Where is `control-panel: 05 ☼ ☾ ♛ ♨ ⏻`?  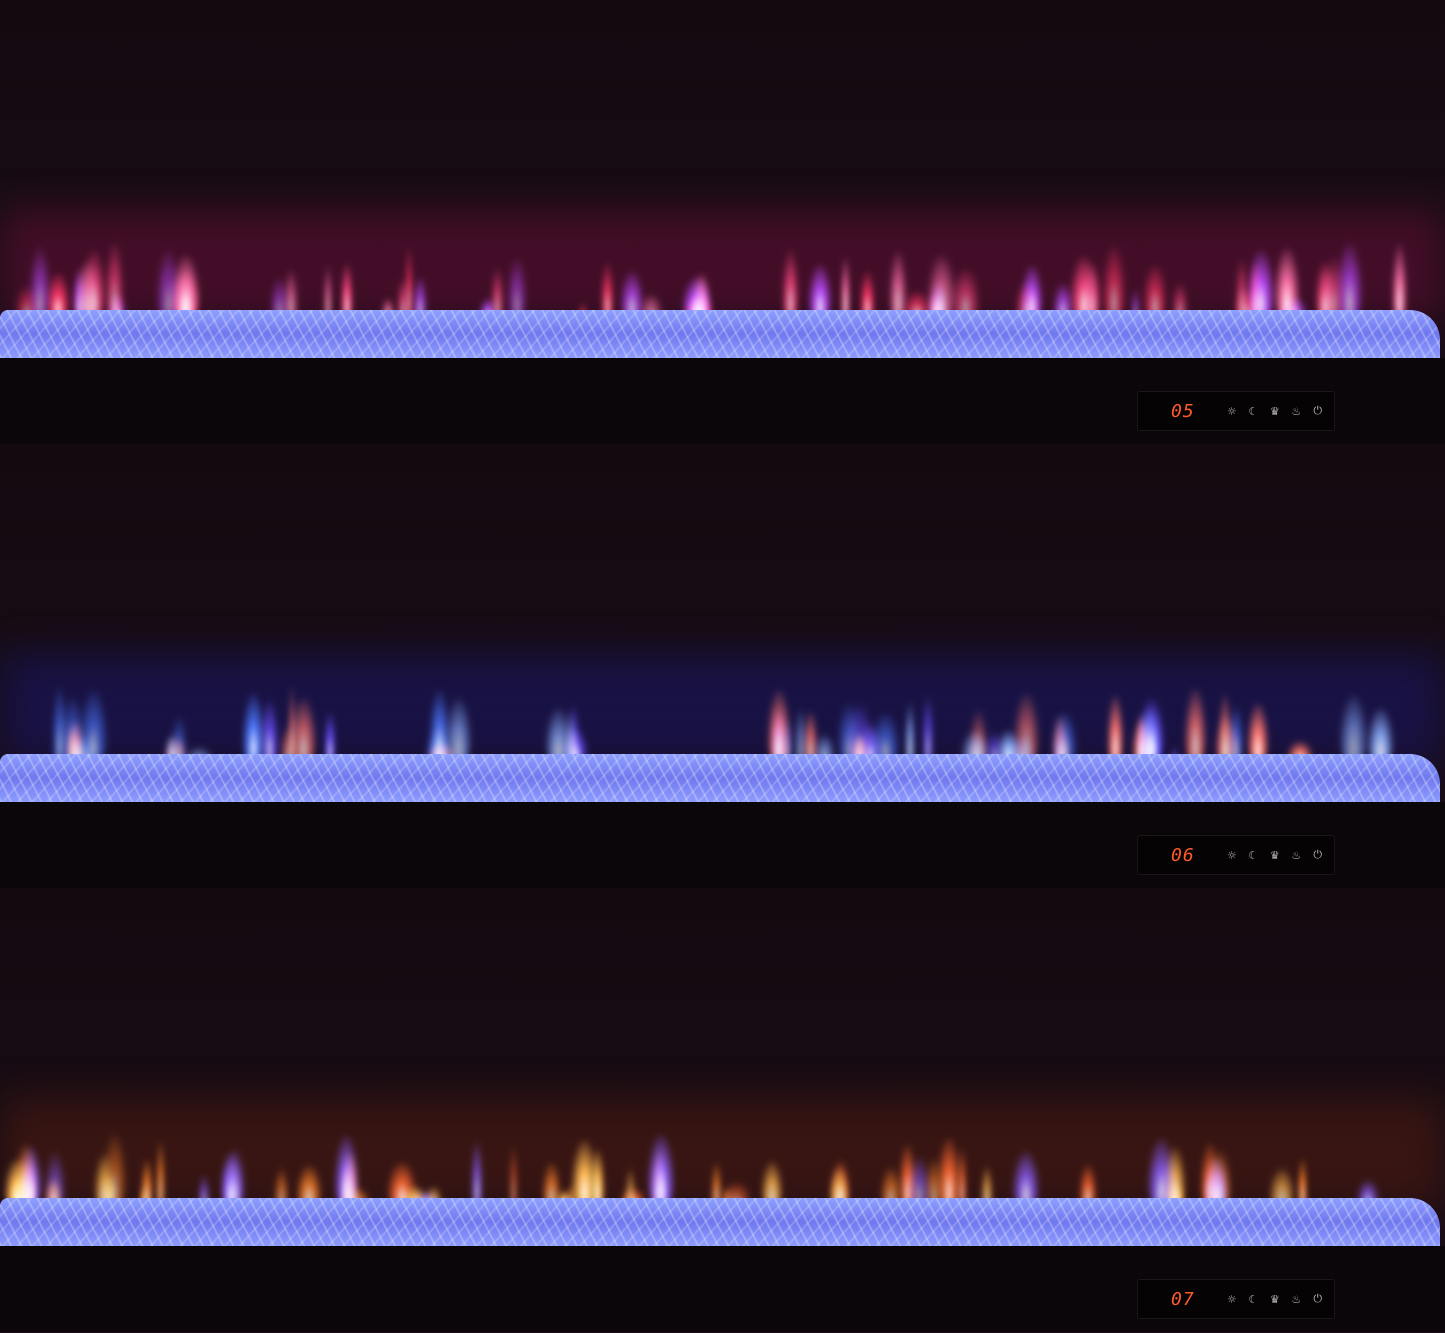 control-panel: 05 ☼ ☾ ♛ ♨ ⏻ is located at coordinates (1236, 411).